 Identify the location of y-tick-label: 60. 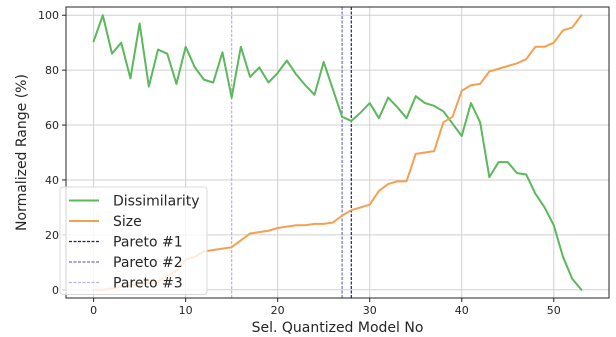
(52, 125).